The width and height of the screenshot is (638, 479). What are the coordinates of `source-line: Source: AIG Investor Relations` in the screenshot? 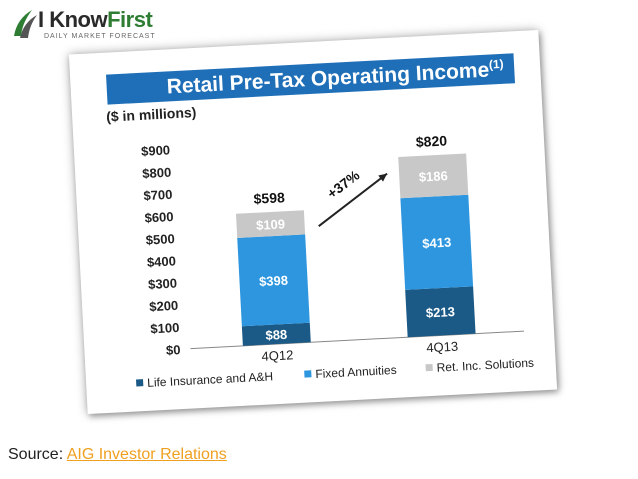 It's located at (117, 455).